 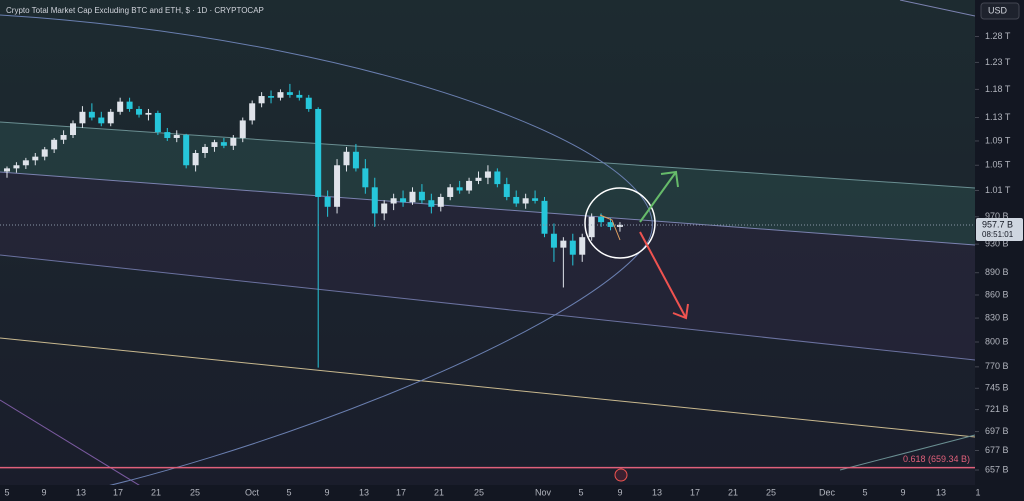 I want to click on y-tick-label: 697 B, so click(x=997, y=431).